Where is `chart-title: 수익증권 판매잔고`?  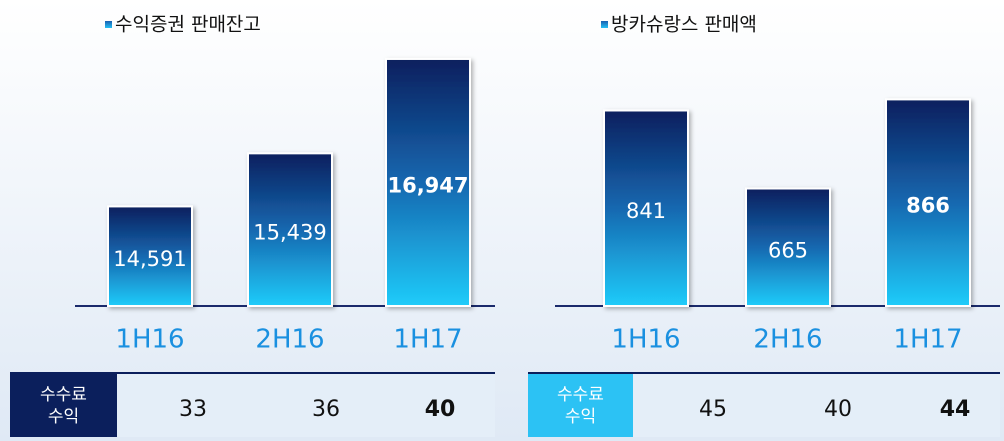
chart-title: 수익증권 판매잔고 is located at coordinates (188, 25).